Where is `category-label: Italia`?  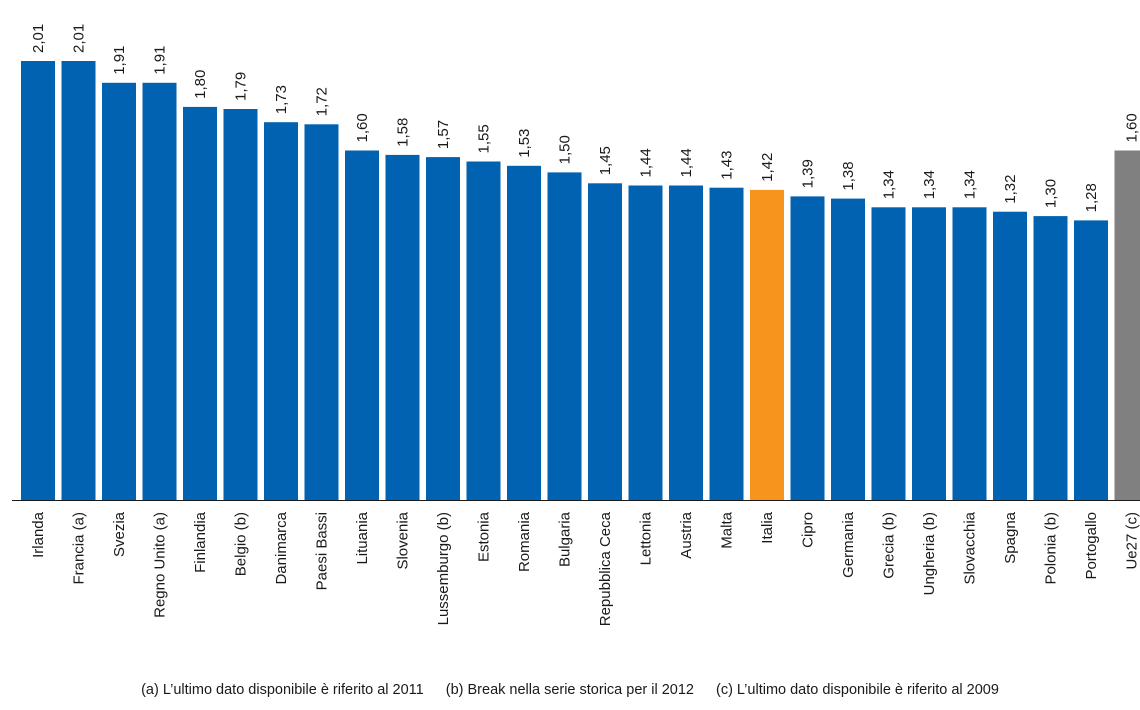
category-label: Italia is located at coordinates (767, 527).